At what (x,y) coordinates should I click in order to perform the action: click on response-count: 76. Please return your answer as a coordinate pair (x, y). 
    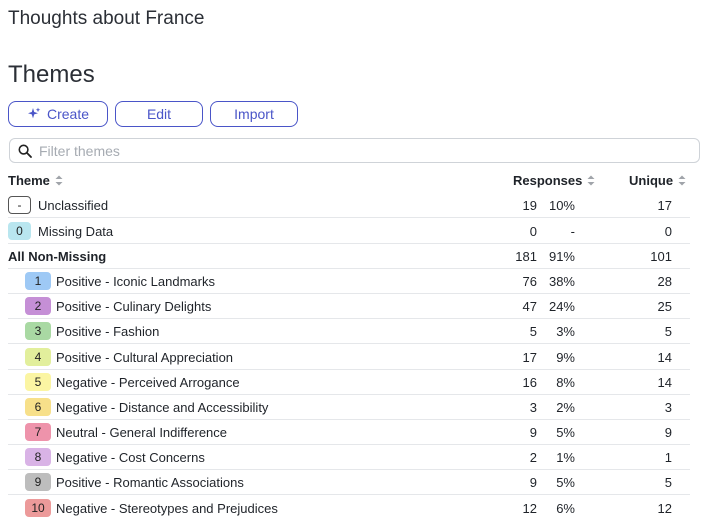
    Looking at the image, I should click on (529, 281).